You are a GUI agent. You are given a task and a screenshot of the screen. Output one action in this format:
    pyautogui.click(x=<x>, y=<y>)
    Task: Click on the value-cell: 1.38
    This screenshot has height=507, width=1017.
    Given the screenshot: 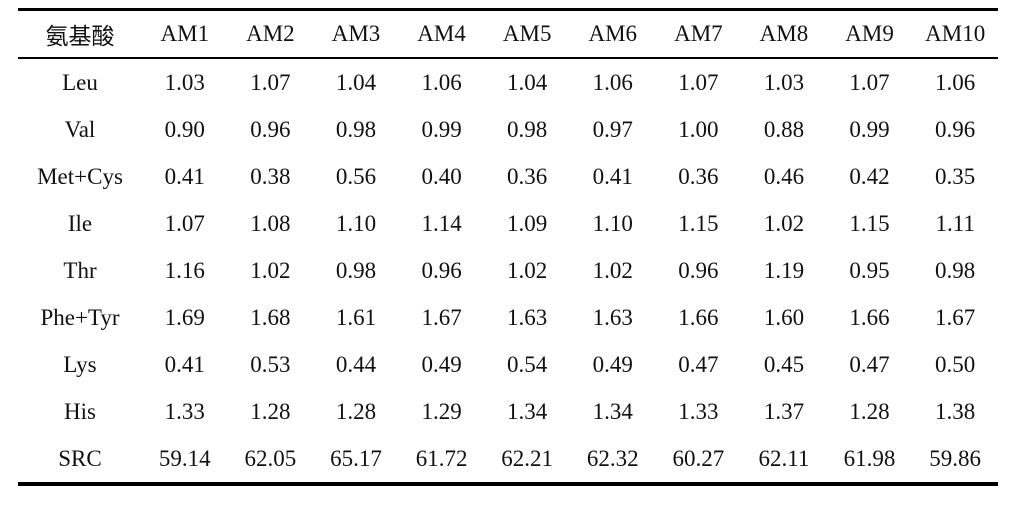 What is the action you would take?
    pyautogui.click(x=955, y=411)
    